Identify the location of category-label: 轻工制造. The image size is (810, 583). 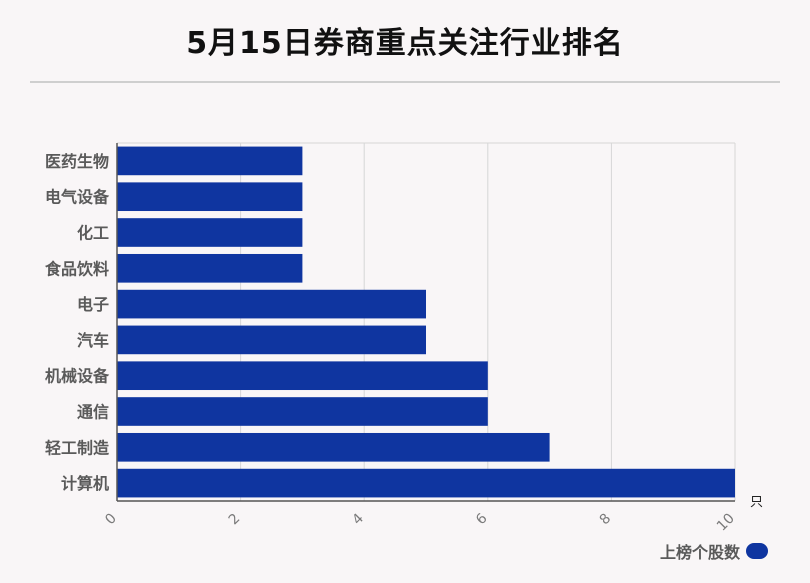
(77, 447).